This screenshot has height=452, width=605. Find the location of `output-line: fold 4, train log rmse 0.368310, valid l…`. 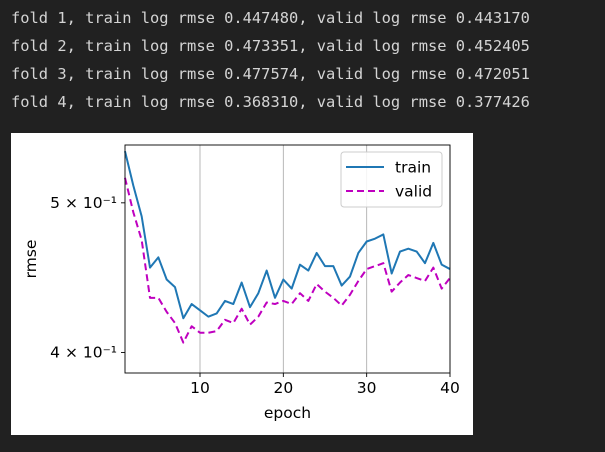

output-line: fold 4, train log rmse 0.368310, valid l… is located at coordinates (270, 102).